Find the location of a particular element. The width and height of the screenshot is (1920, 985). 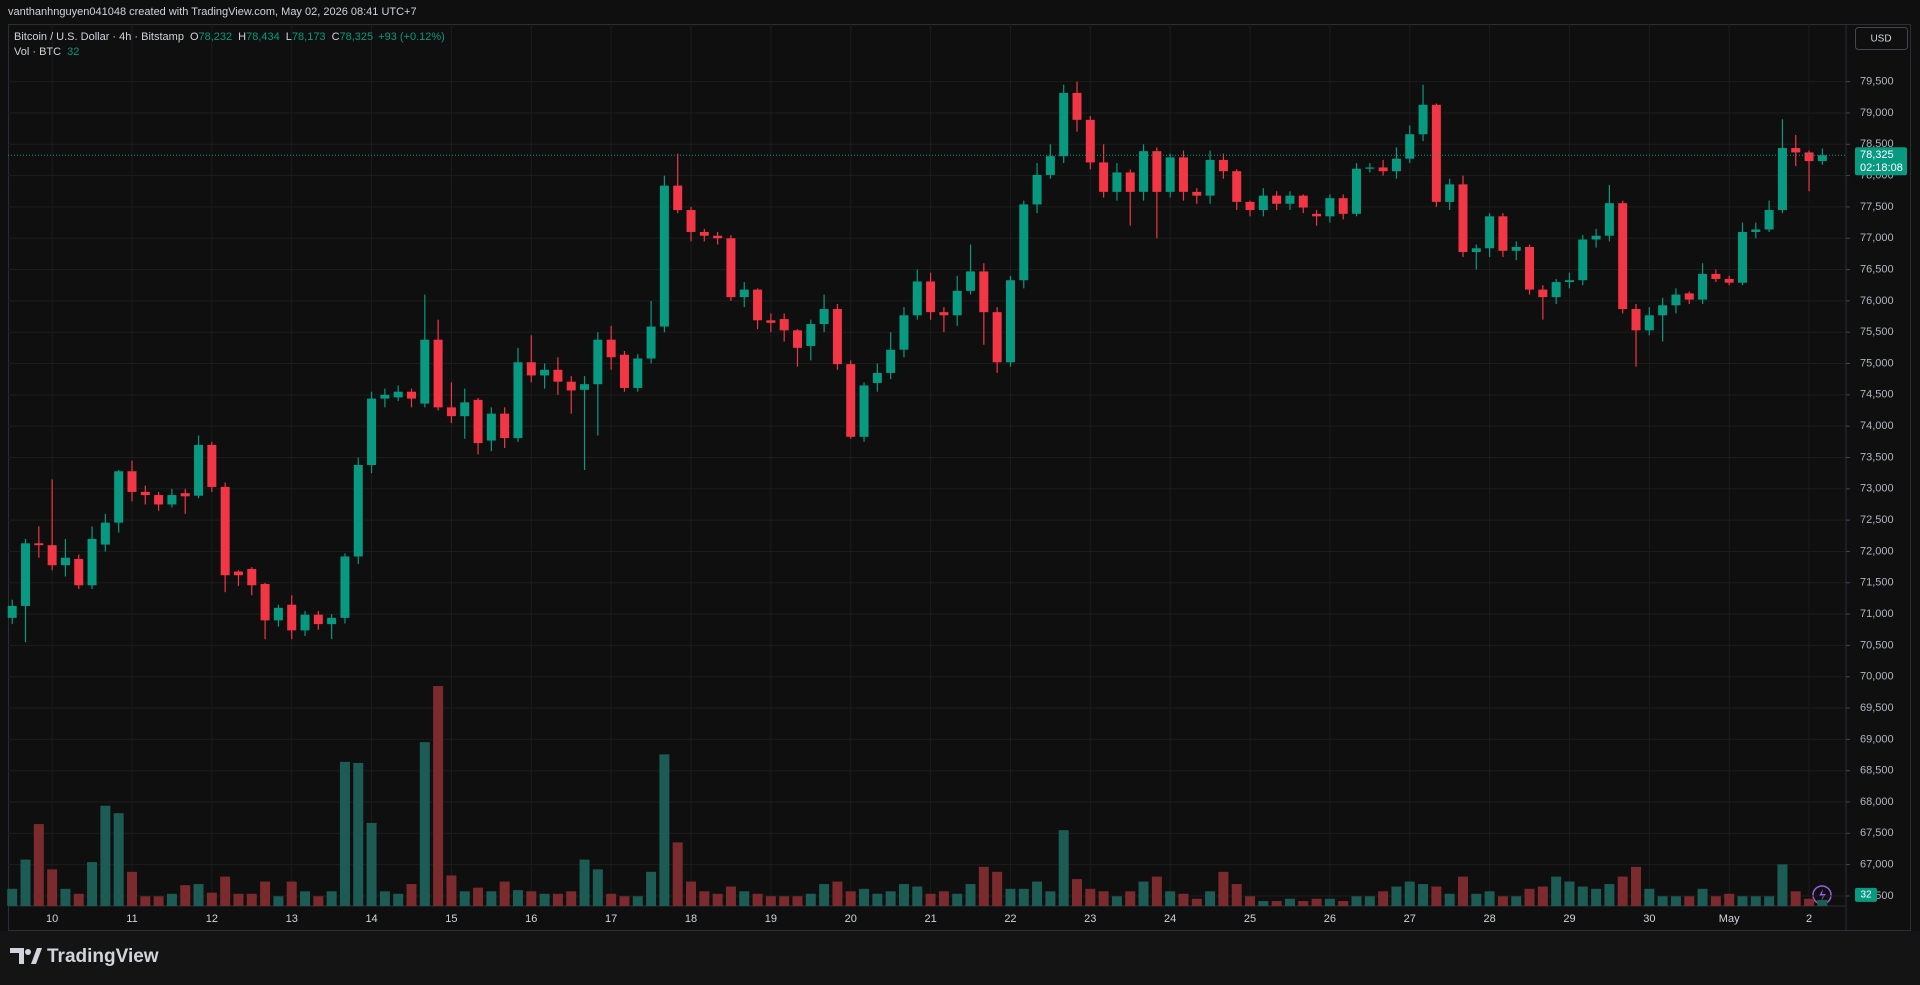

legend-key: C is located at coordinates (336, 37).